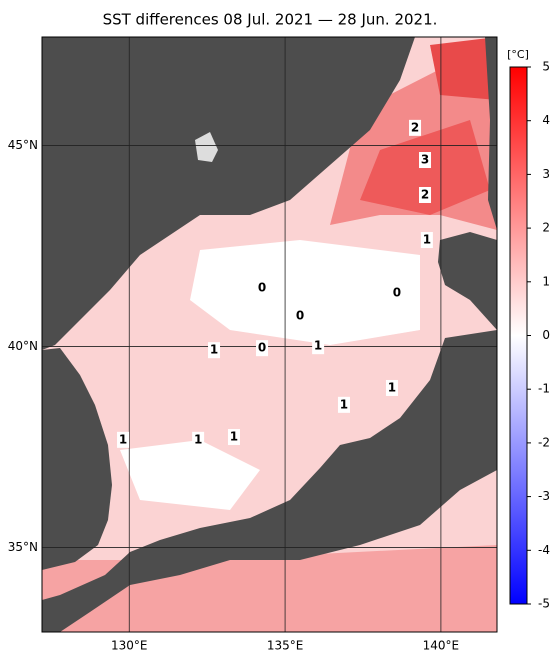 The image size is (558, 661). Describe the element at coordinates (546, 281) in the screenshot. I see `colorbar-tick-label: 1` at that location.